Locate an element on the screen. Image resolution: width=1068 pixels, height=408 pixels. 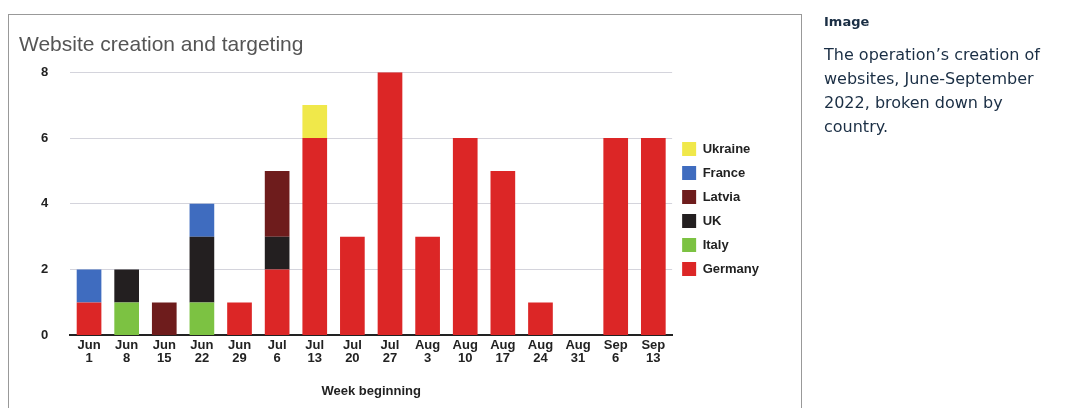
x-tick-label: Aug 31 is located at coordinates (578, 351).